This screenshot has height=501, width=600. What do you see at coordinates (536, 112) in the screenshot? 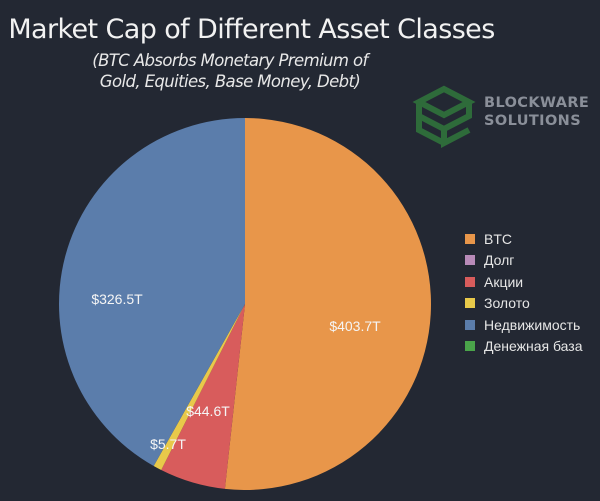
I see `logo-text: BLOCKWARE SOLUTIONS` at bounding box center [536, 112].